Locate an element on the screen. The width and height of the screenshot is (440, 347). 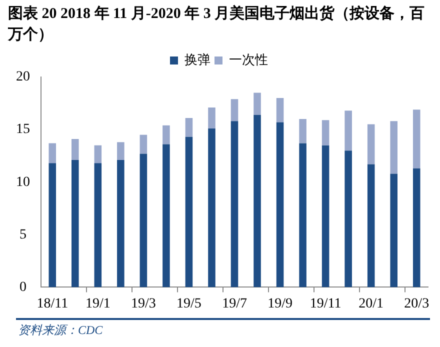
x-tick-label: 19/5 is located at coordinates (189, 304).